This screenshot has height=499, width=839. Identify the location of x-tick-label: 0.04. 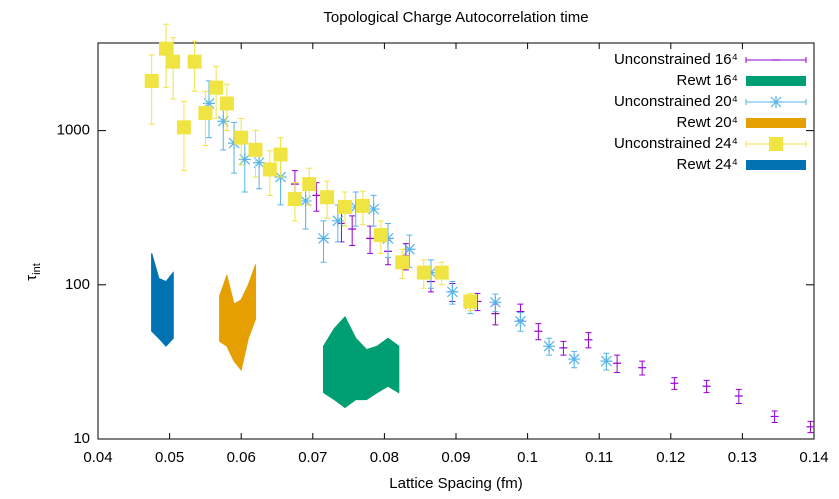
(97, 457).